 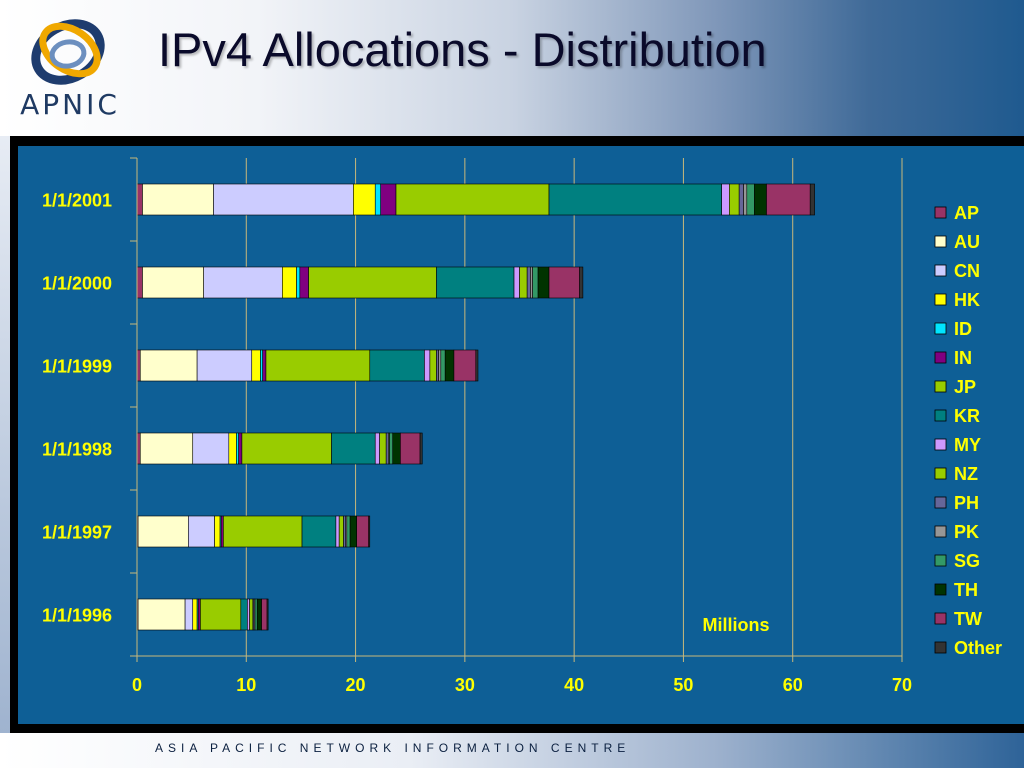 I want to click on footer-bar: ASIA PACIFIC NETWORK INFORMATION CENTRE, so click(x=512, y=750).